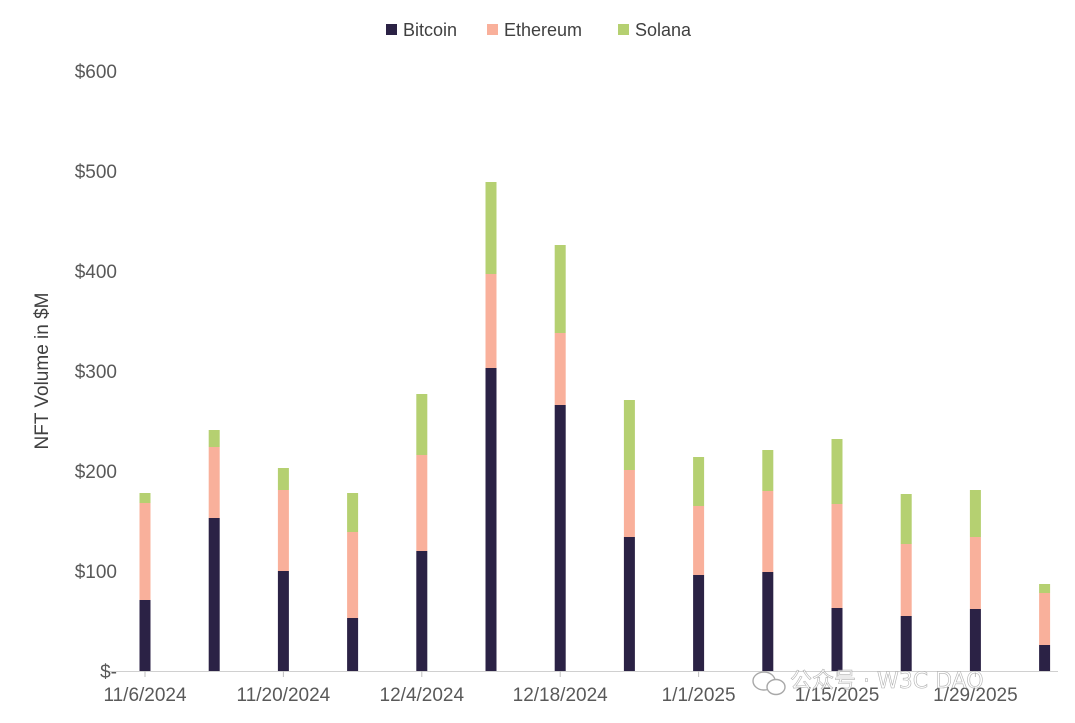 This screenshot has width=1075, height=723. What do you see at coordinates (284, 695) in the screenshot?
I see `x-tick-label: 11/20/2024` at bounding box center [284, 695].